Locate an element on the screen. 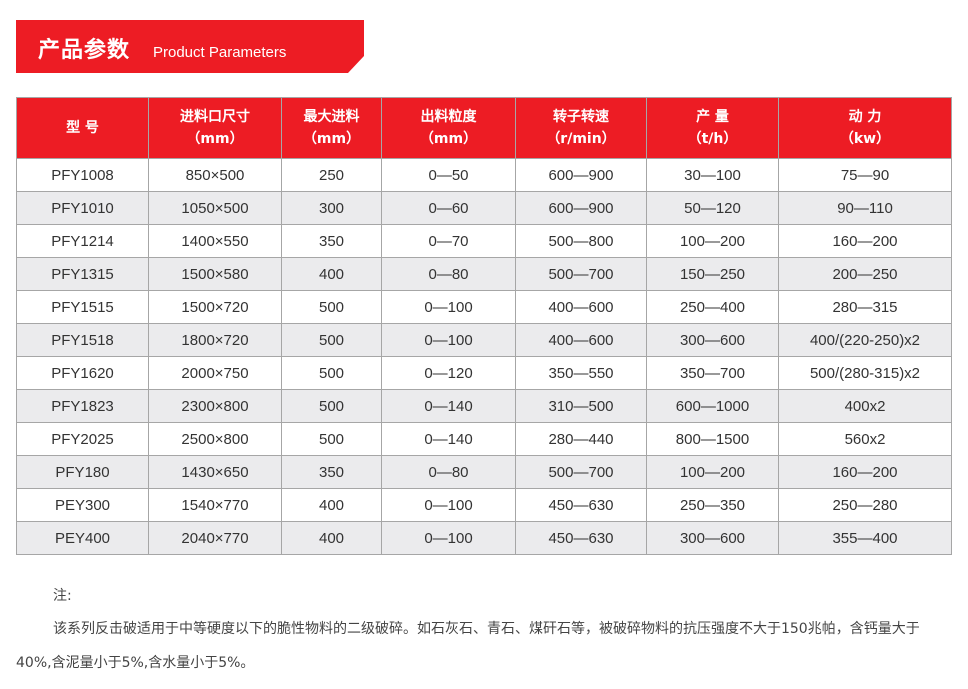 The height and width of the screenshot is (689, 968). table-cell: 300 is located at coordinates (331, 208).